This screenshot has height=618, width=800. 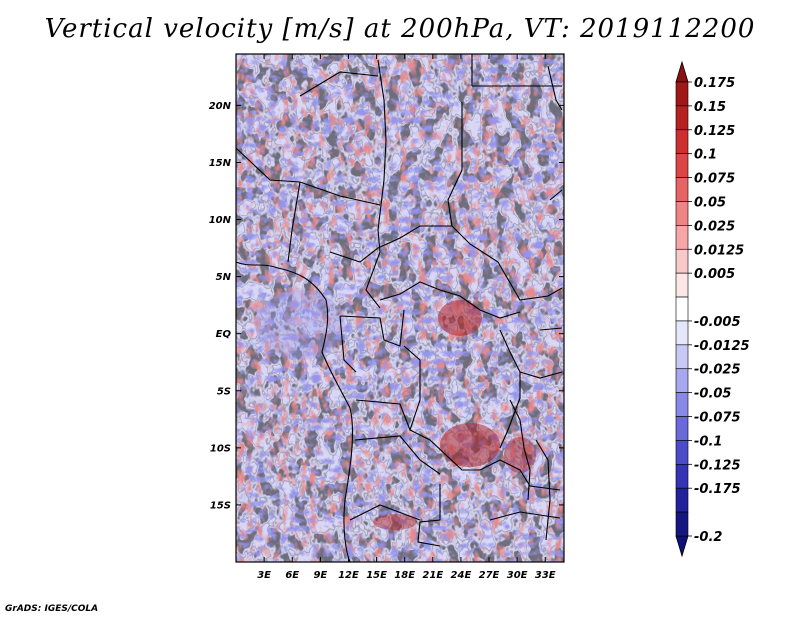 What do you see at coordinates (292, 575) in the screenshot?
I see `lon-tick-label: 6E` at bounding box center [292, 575].